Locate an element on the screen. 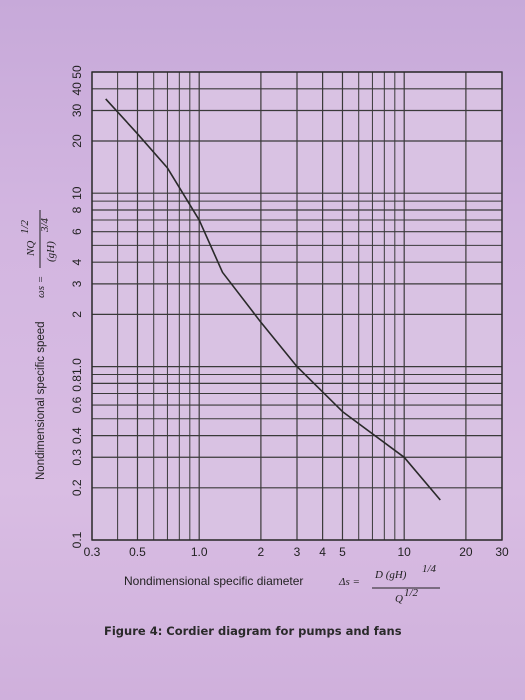 The width and height of the screenshot is (525, 700). y-tick-label: 6 is located at coordinates (77, 231).